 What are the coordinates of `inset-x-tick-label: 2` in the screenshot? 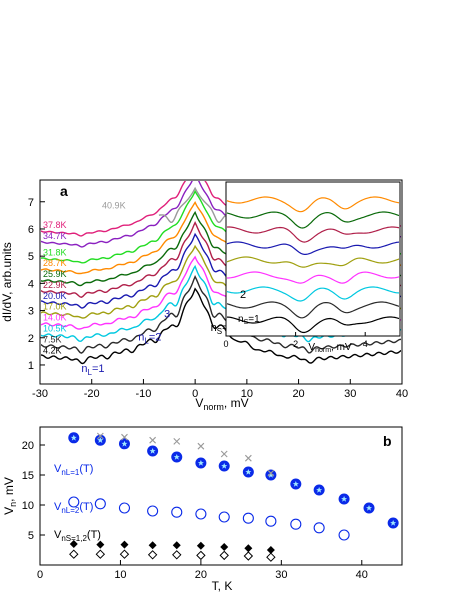 It's located at (295, 344).